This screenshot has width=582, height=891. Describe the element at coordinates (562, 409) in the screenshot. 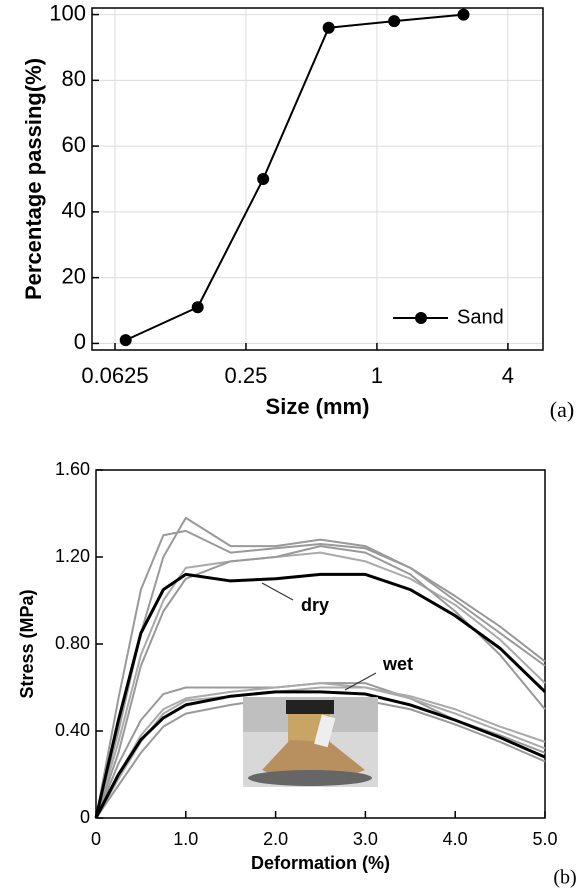

I see `panel-label: (a)` at that location.